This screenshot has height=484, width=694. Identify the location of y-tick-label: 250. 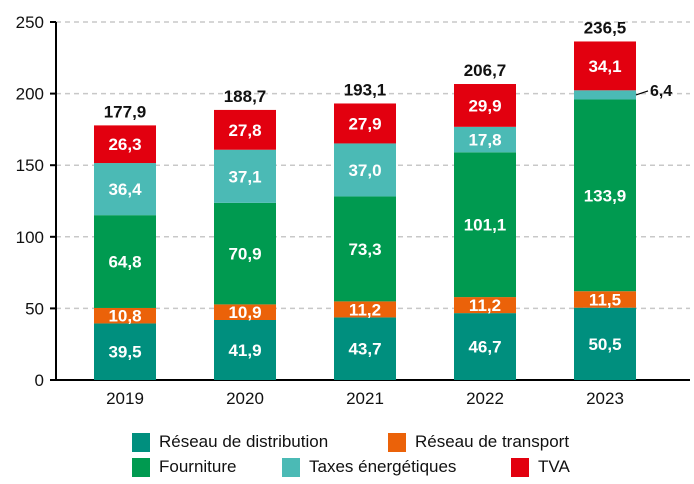
(30, 22).